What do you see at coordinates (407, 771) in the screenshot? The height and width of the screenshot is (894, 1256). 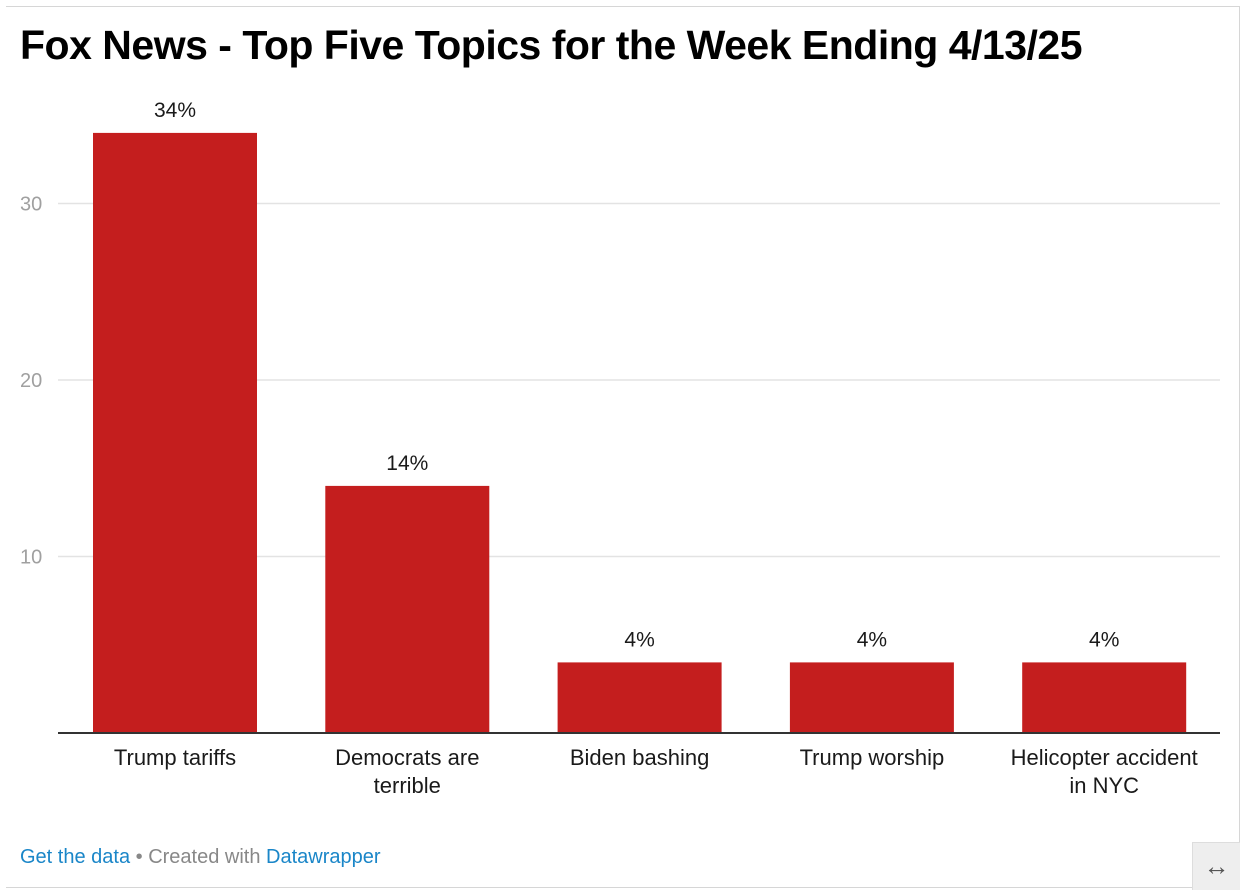 I see `category-label-2: Democrats are terrible` at bounding box center [407, 771].